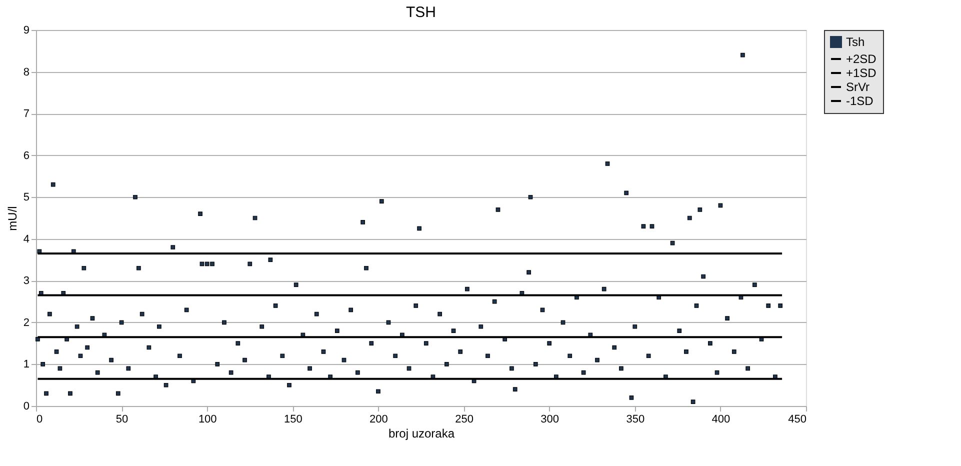  Describe the element at coordinates (122, 420) in the screenshot. I see `x-tick-label: 50` at that location.